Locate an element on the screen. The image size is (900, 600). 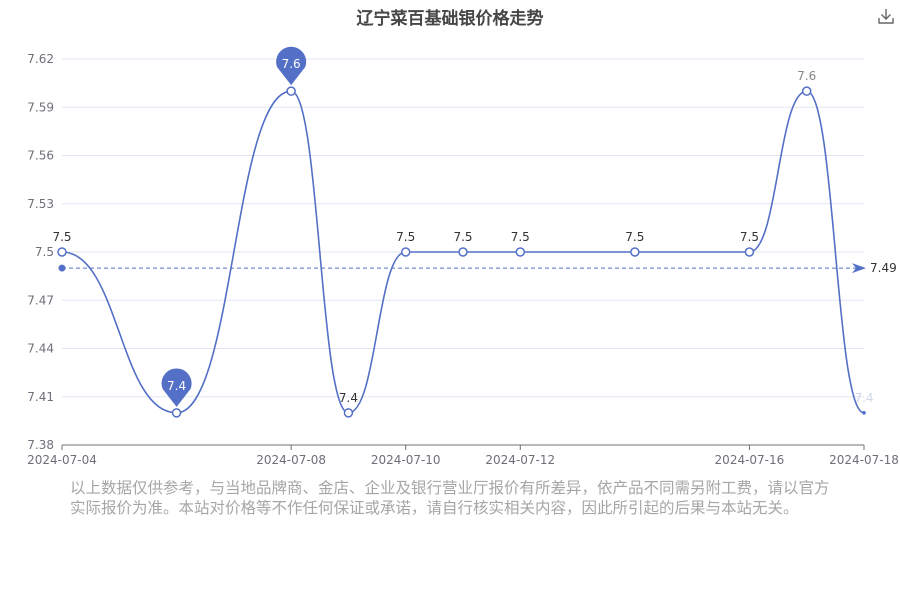
x-tick-label: 2024-07-16 is located at coordinates (750, 460).